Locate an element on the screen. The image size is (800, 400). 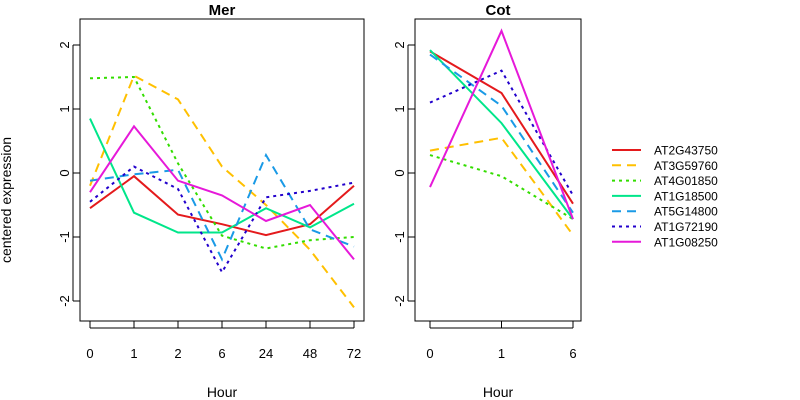
series-line-at3g59760 is located at coordinates (501, 186).